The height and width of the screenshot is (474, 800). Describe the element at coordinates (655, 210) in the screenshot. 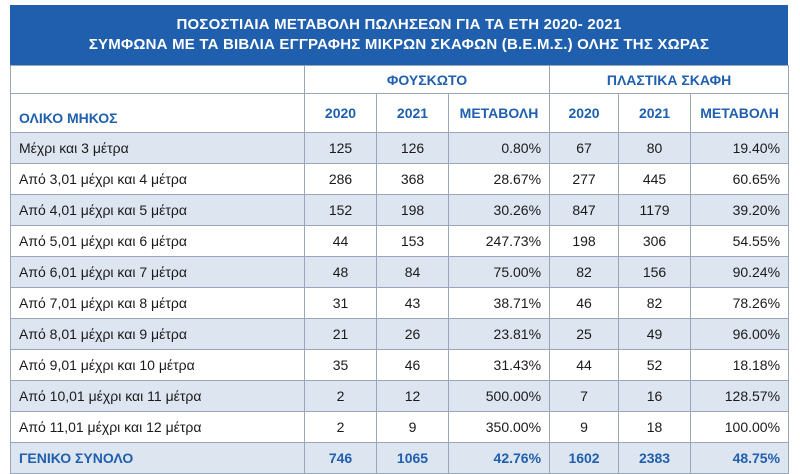

I see `plastic-2021-cell: 1179` at that location.